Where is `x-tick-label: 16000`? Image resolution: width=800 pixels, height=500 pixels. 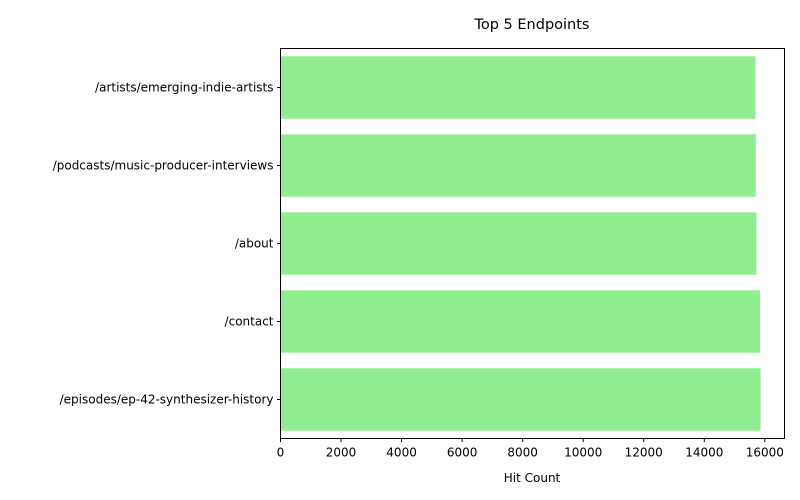 x-tick-label: 16000 is located at coordinates (765, 453).